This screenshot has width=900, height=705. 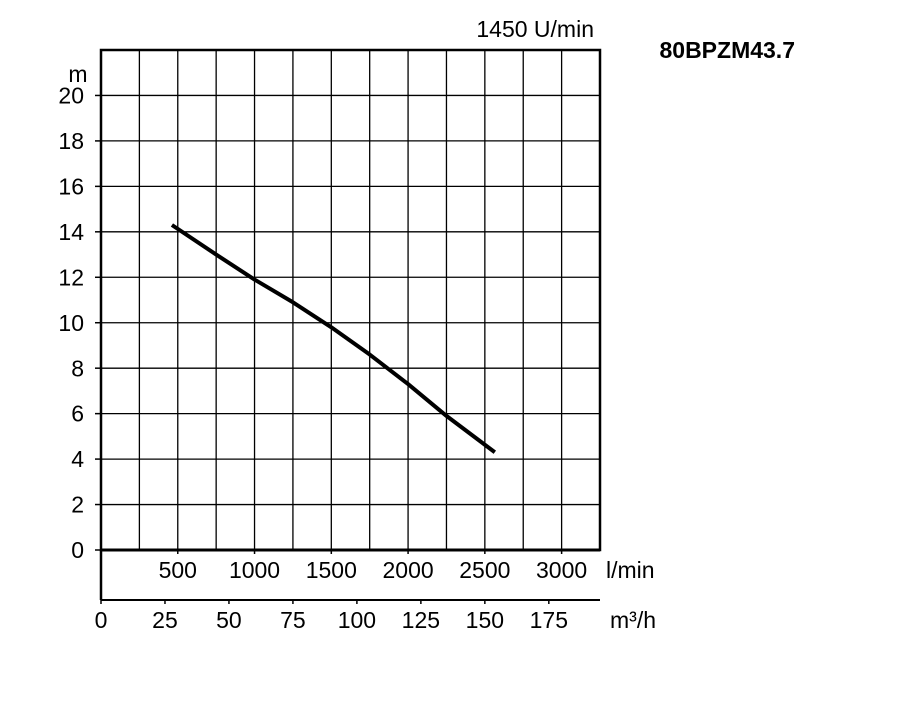 What do you see at coordinates (357, 620) in the screenshot?
I see `x2-tick-label: 100` at bounding box center [357, 620].